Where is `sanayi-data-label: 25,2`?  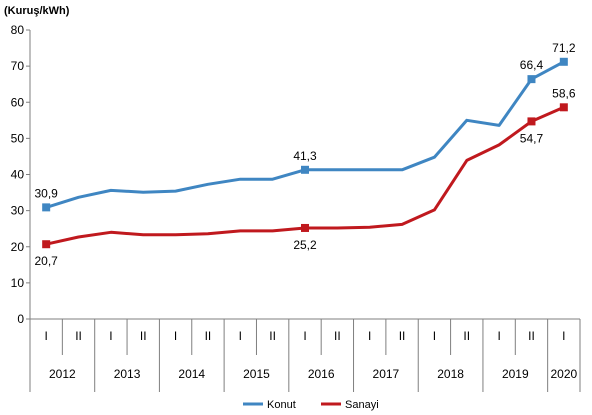
sanayi-data-label: 25,2 is located at coordinates (305, 245).